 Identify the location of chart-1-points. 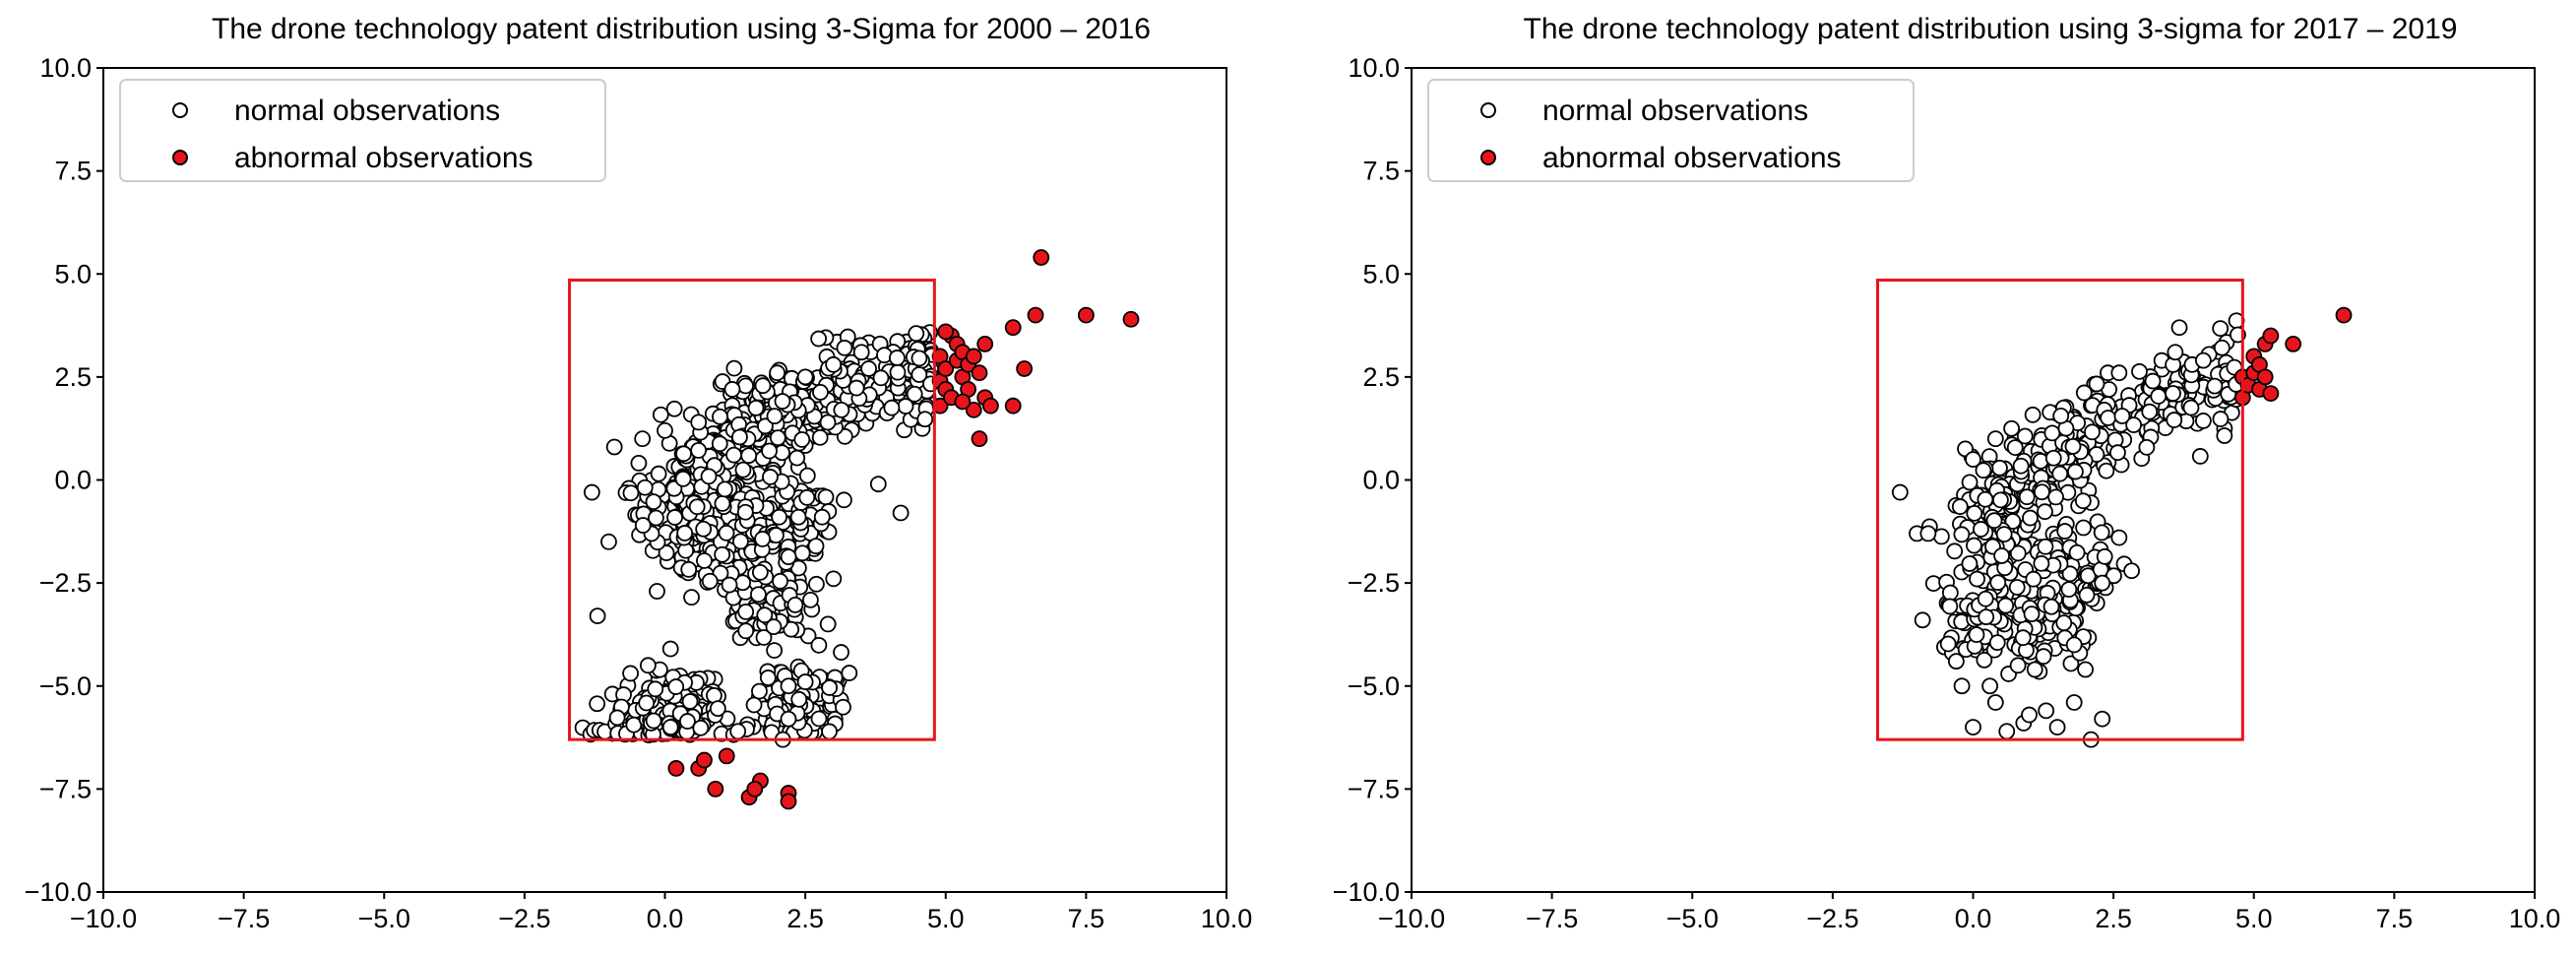
(857, 529).